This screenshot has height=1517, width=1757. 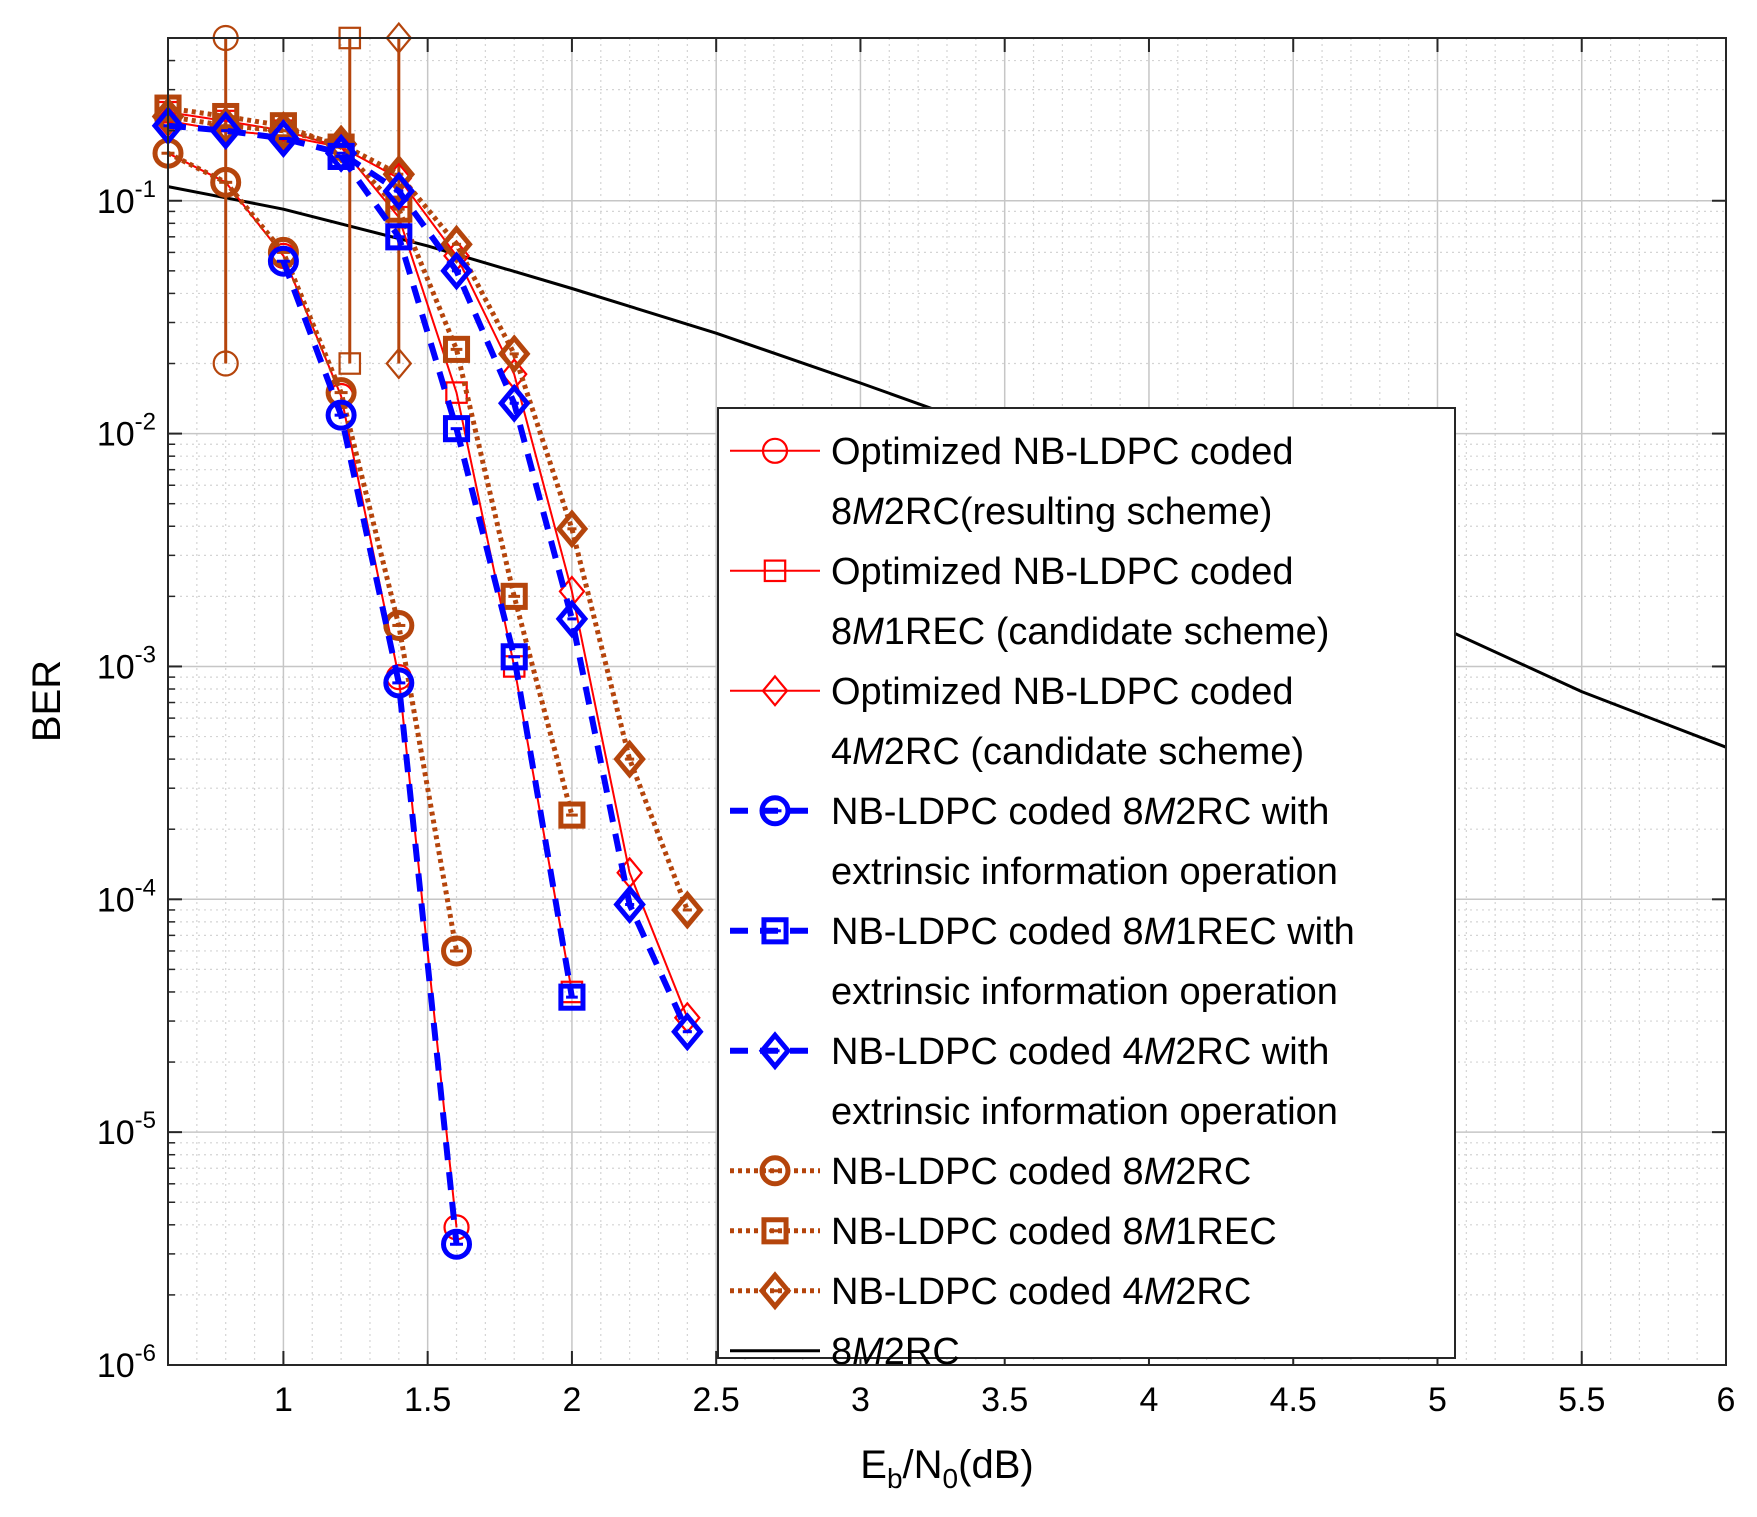 What do you see at coordinates (1041, 1172) in the screenshot?
I see `legend-label: NB-LDPC coded 8M2RC` at bounding box center [1041, 1172].